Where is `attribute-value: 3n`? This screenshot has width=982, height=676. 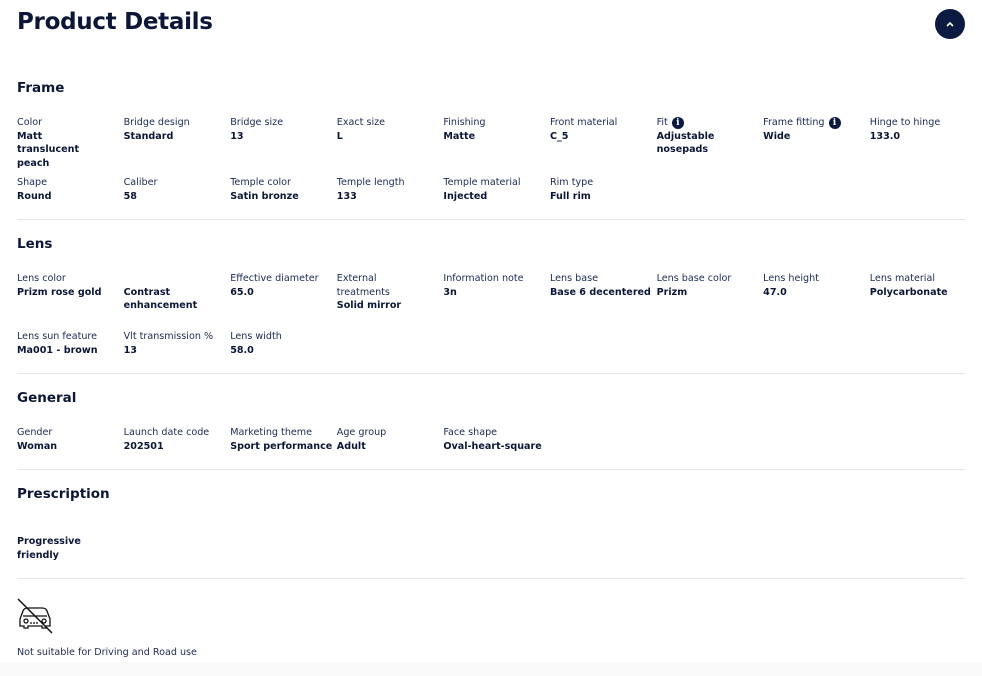 attribute-value: 3n is located at coordinates (450, 292).